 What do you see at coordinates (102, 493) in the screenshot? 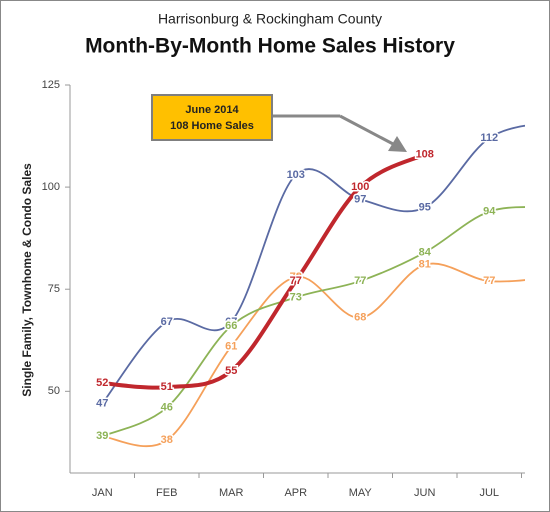
I see `x-tick-label: JAN` at bounding box center [102, 493].